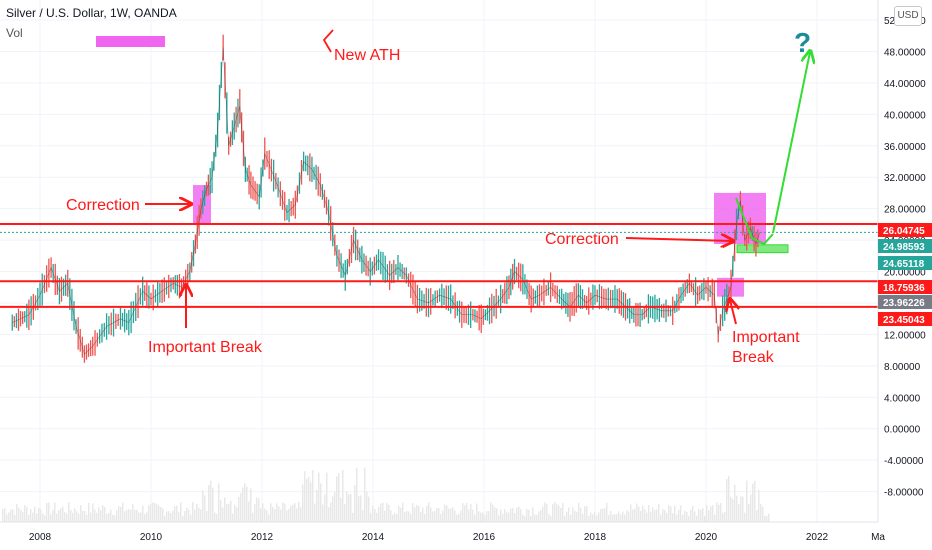  I want to click on currency-button: USD, so click(908, 16).